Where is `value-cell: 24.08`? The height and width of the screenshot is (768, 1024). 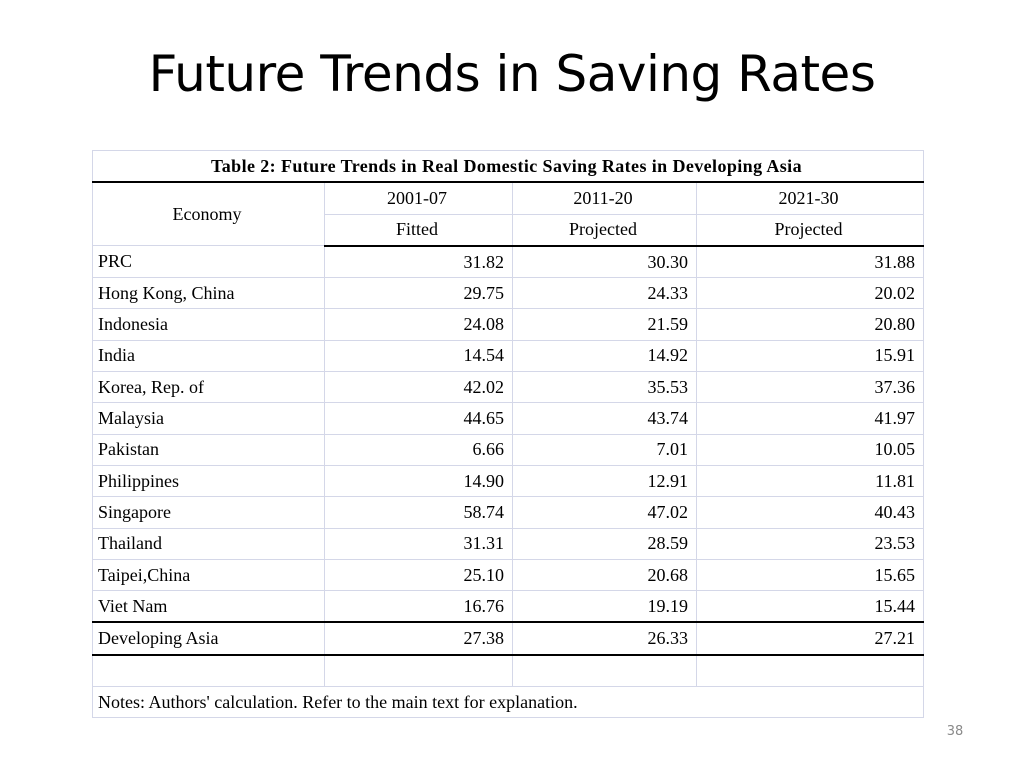 value-cell: 24.08 is located at coordinates (418, 324).